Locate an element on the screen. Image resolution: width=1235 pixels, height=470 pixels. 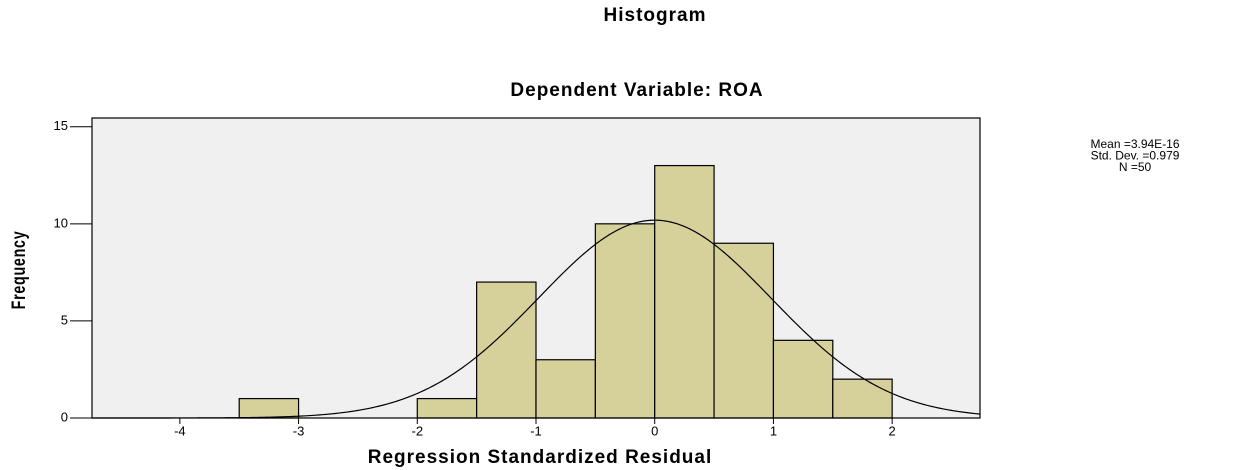
x-tick-label: -4 is located at coordinates (180, 430).